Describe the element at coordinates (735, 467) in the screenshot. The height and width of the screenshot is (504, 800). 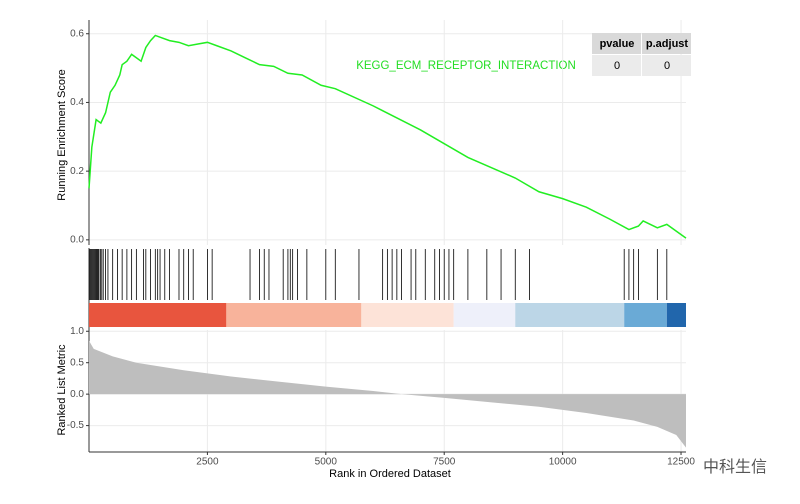
I see `watermark: 中科生信` at that location.